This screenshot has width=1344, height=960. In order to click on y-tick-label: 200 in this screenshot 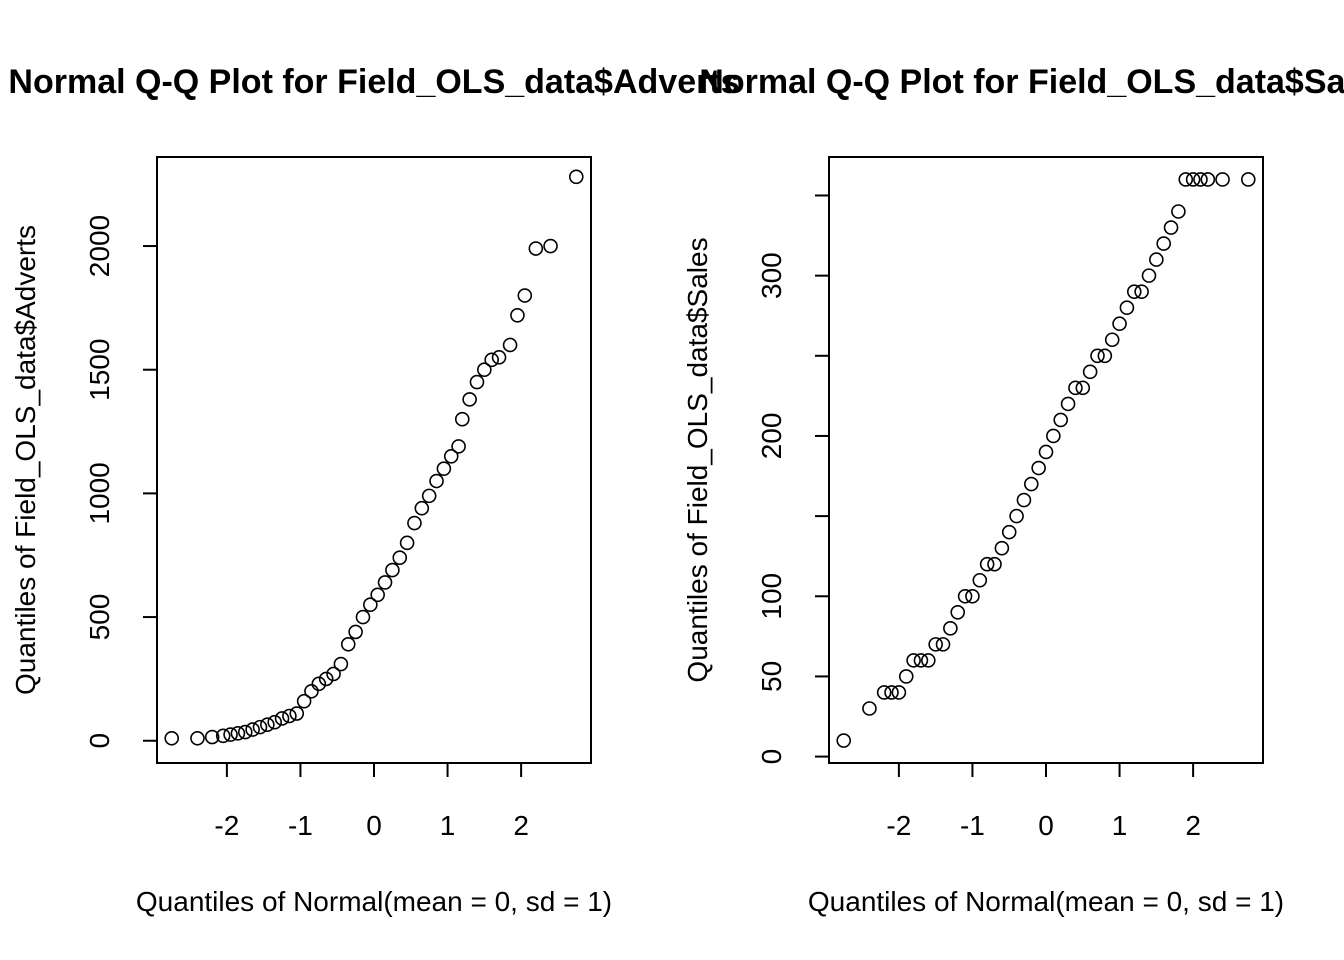, I will do `click(771, 436)`.